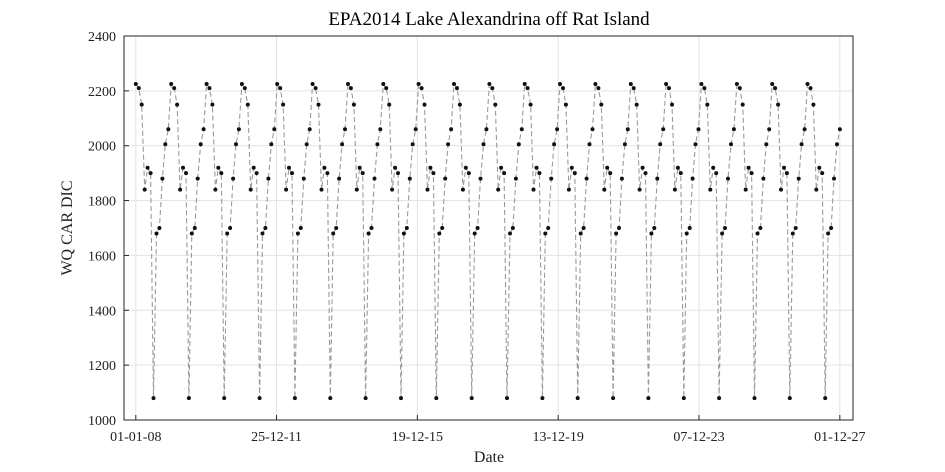 This screenshot has height=472, width=945. What do you see at coordinates (698, 437) in the screenshot?
I see `x-tick-label: 07-12-23` at bounding box center [698, 437].